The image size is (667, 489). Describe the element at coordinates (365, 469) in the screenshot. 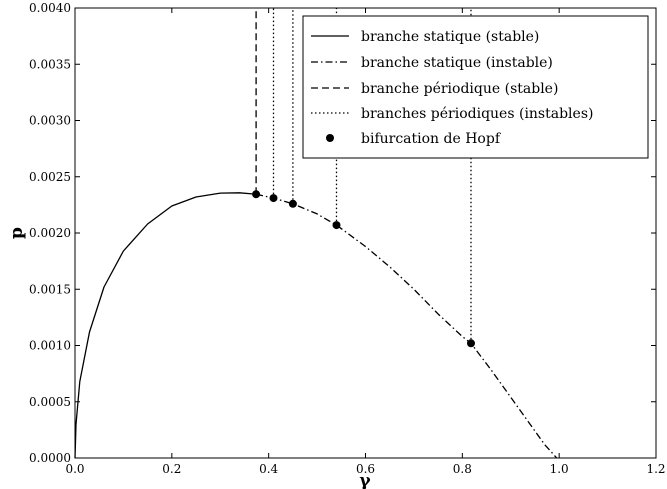

I see `x-tick-label: 0.6` at that location.